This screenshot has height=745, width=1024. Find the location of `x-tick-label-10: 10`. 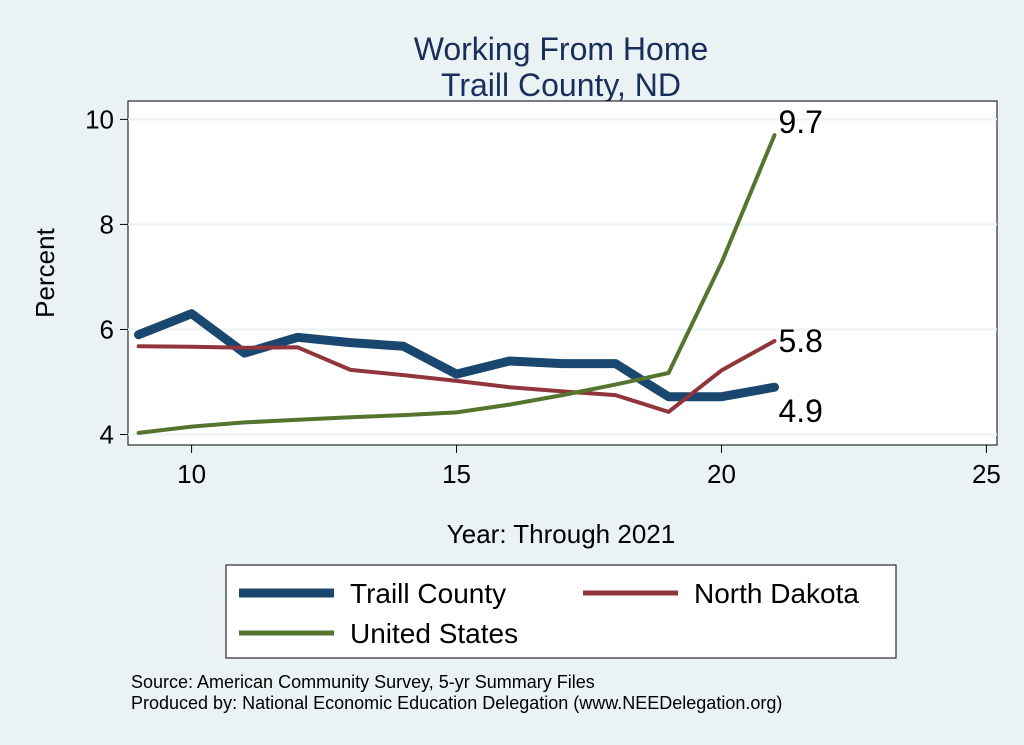

x-tick-label-10: 10 is located at coordinates (191, 474).